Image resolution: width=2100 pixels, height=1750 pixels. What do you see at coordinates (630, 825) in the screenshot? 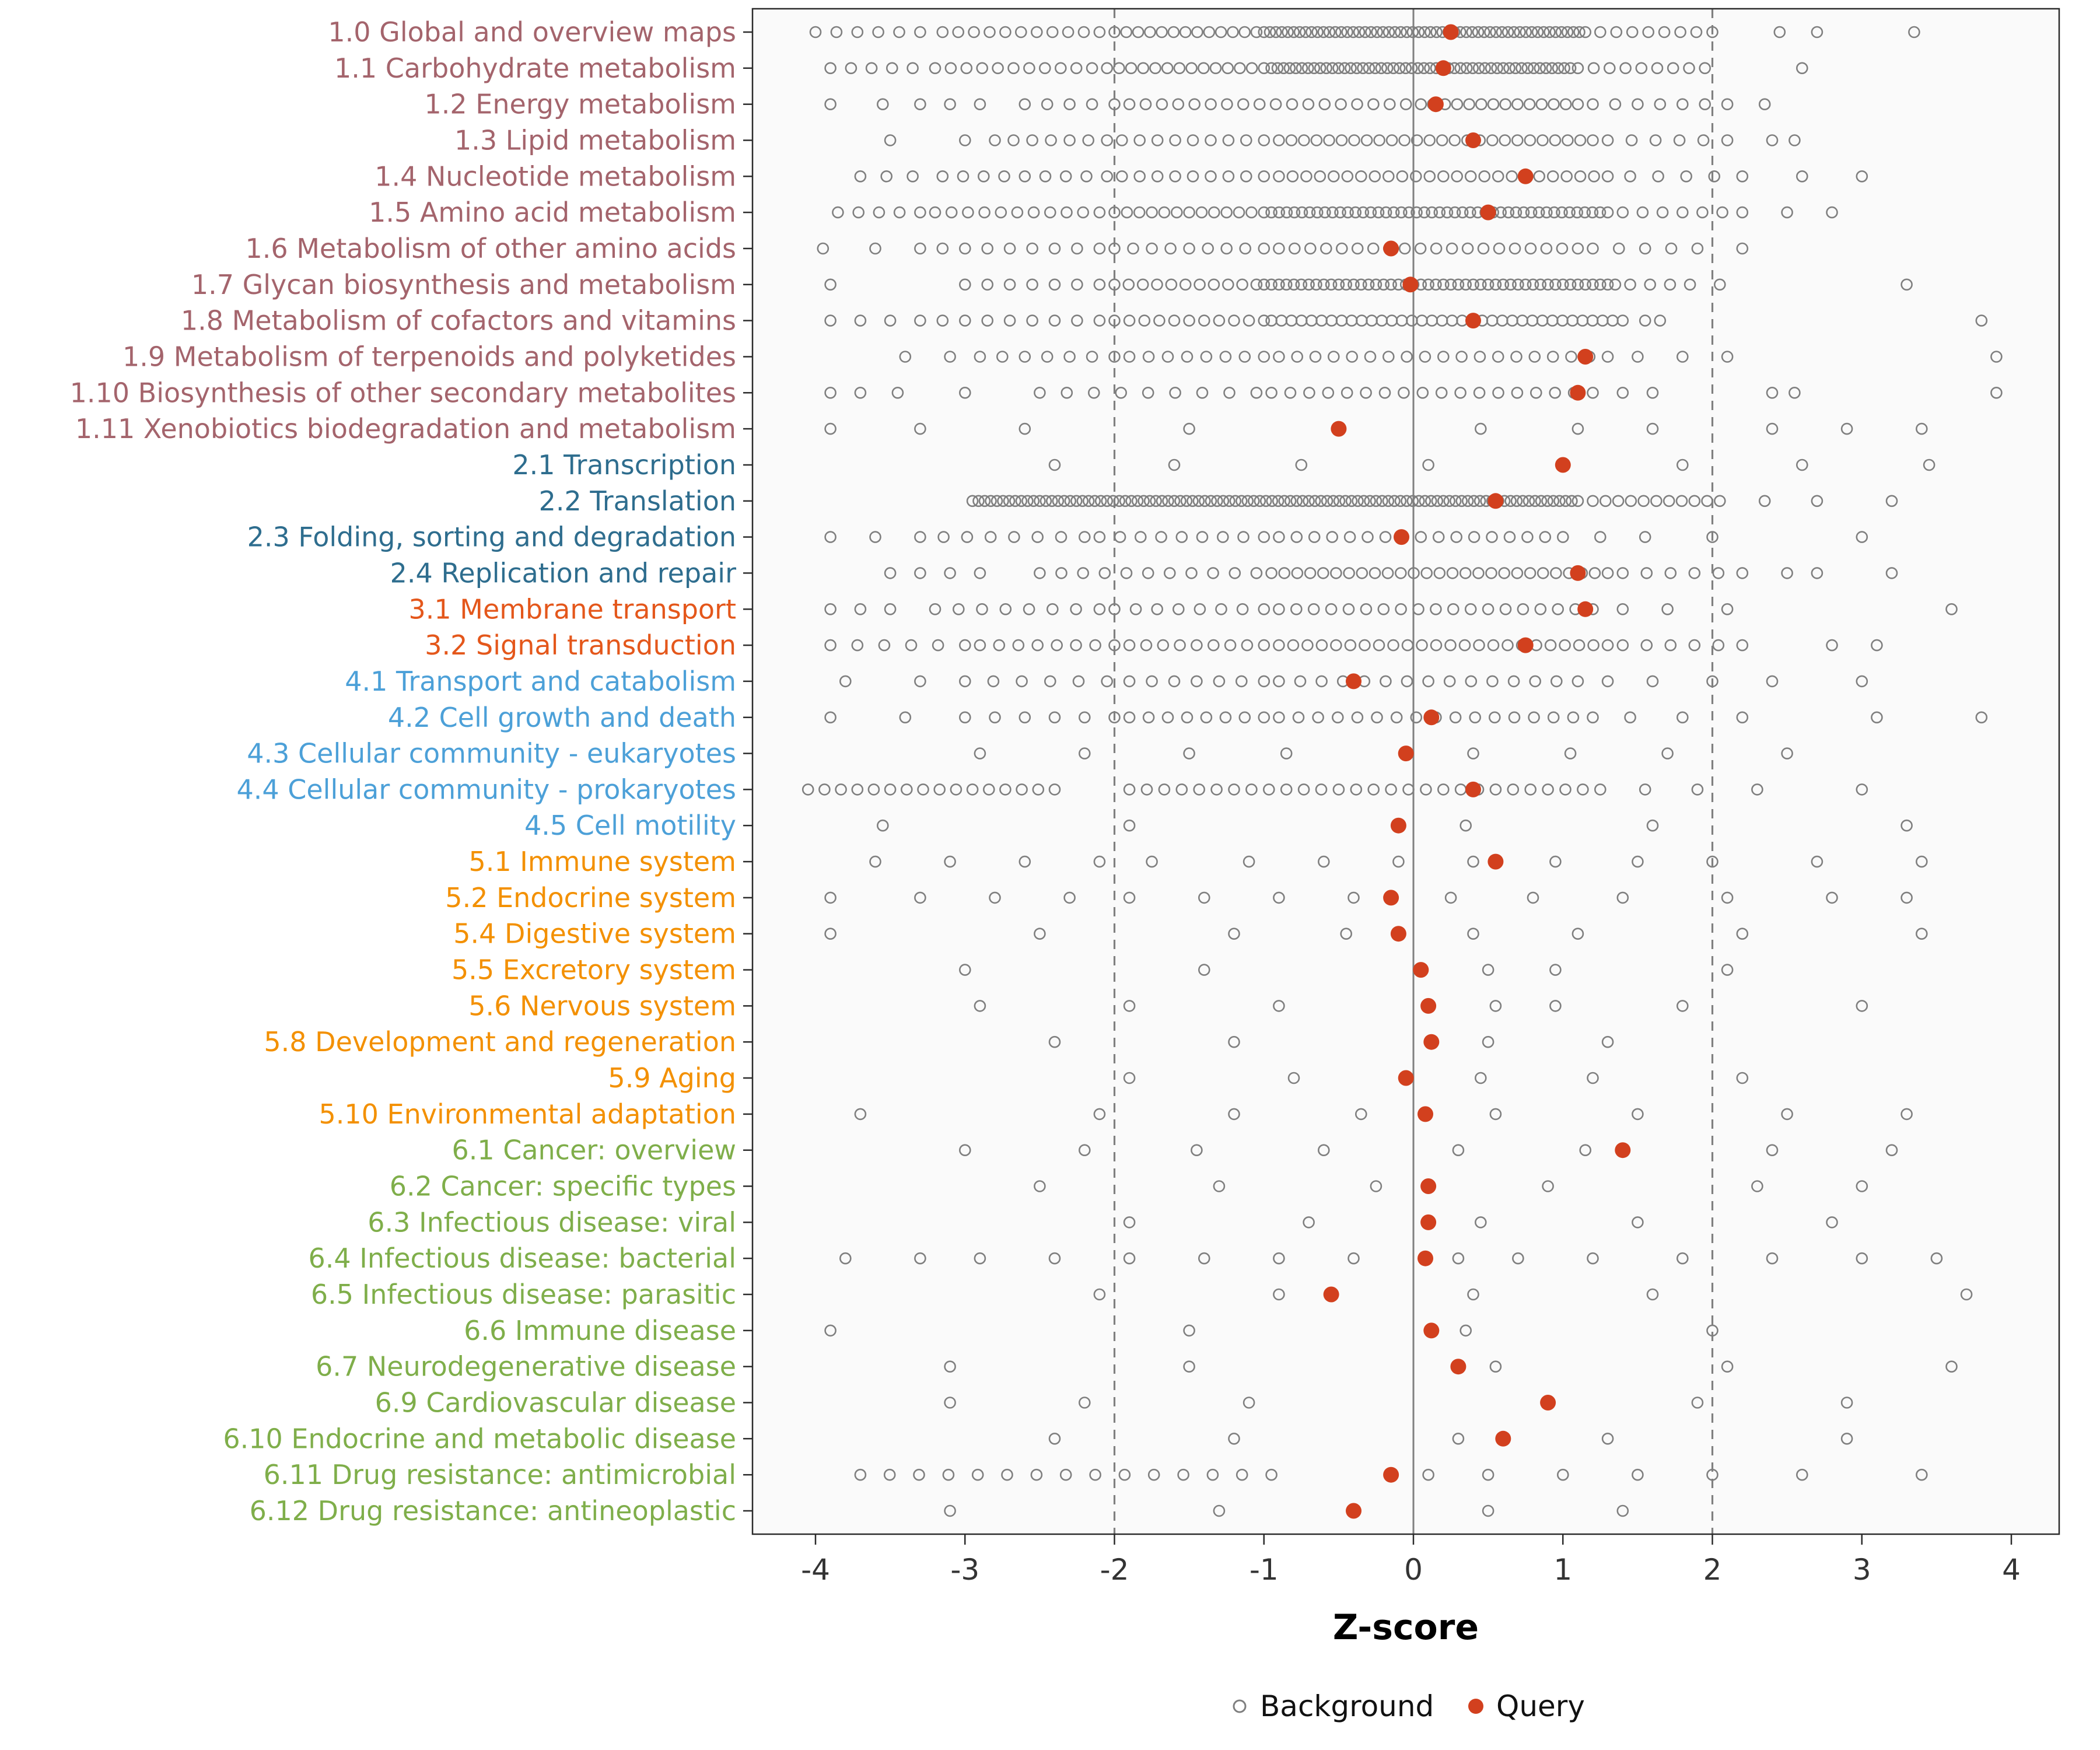
I see `y-axis-label: 4.5 Cell motility` at bounding box center [630, 825].